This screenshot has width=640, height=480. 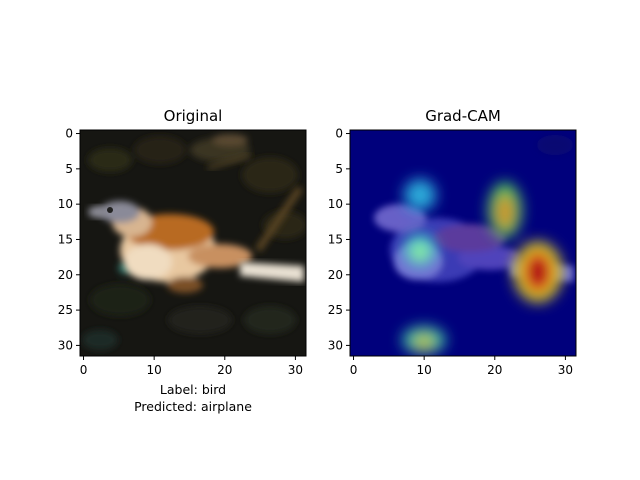 What do you see at coordinates (65, 345) in the screenshot?
I see `original-ytick-label: 30` at bounding box center [65, 345].